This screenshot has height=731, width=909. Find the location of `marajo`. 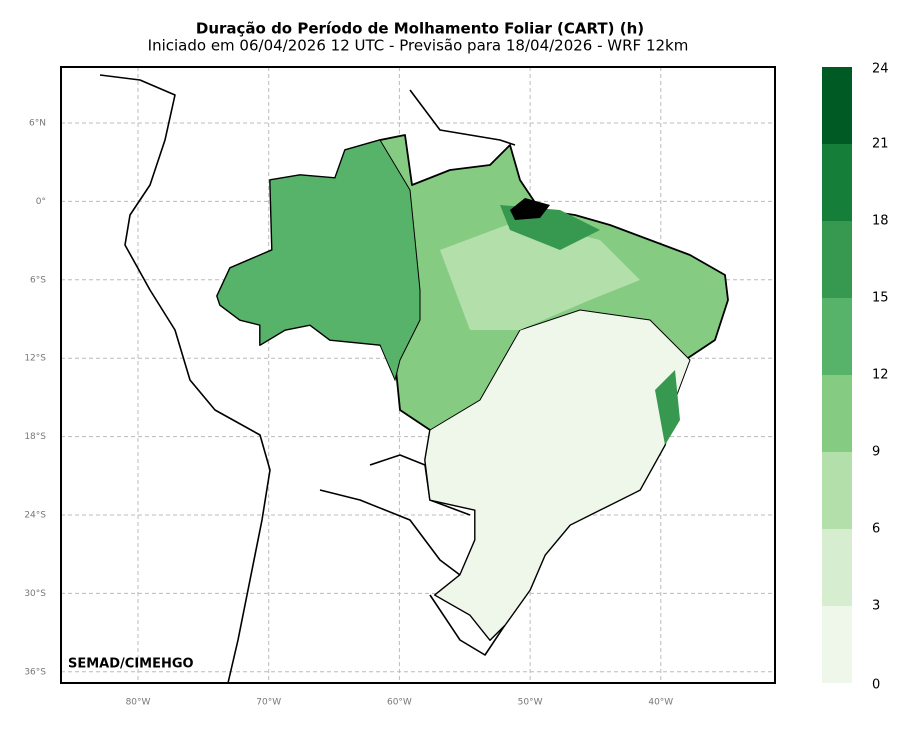

marajo is located at coordinates (530, 209).